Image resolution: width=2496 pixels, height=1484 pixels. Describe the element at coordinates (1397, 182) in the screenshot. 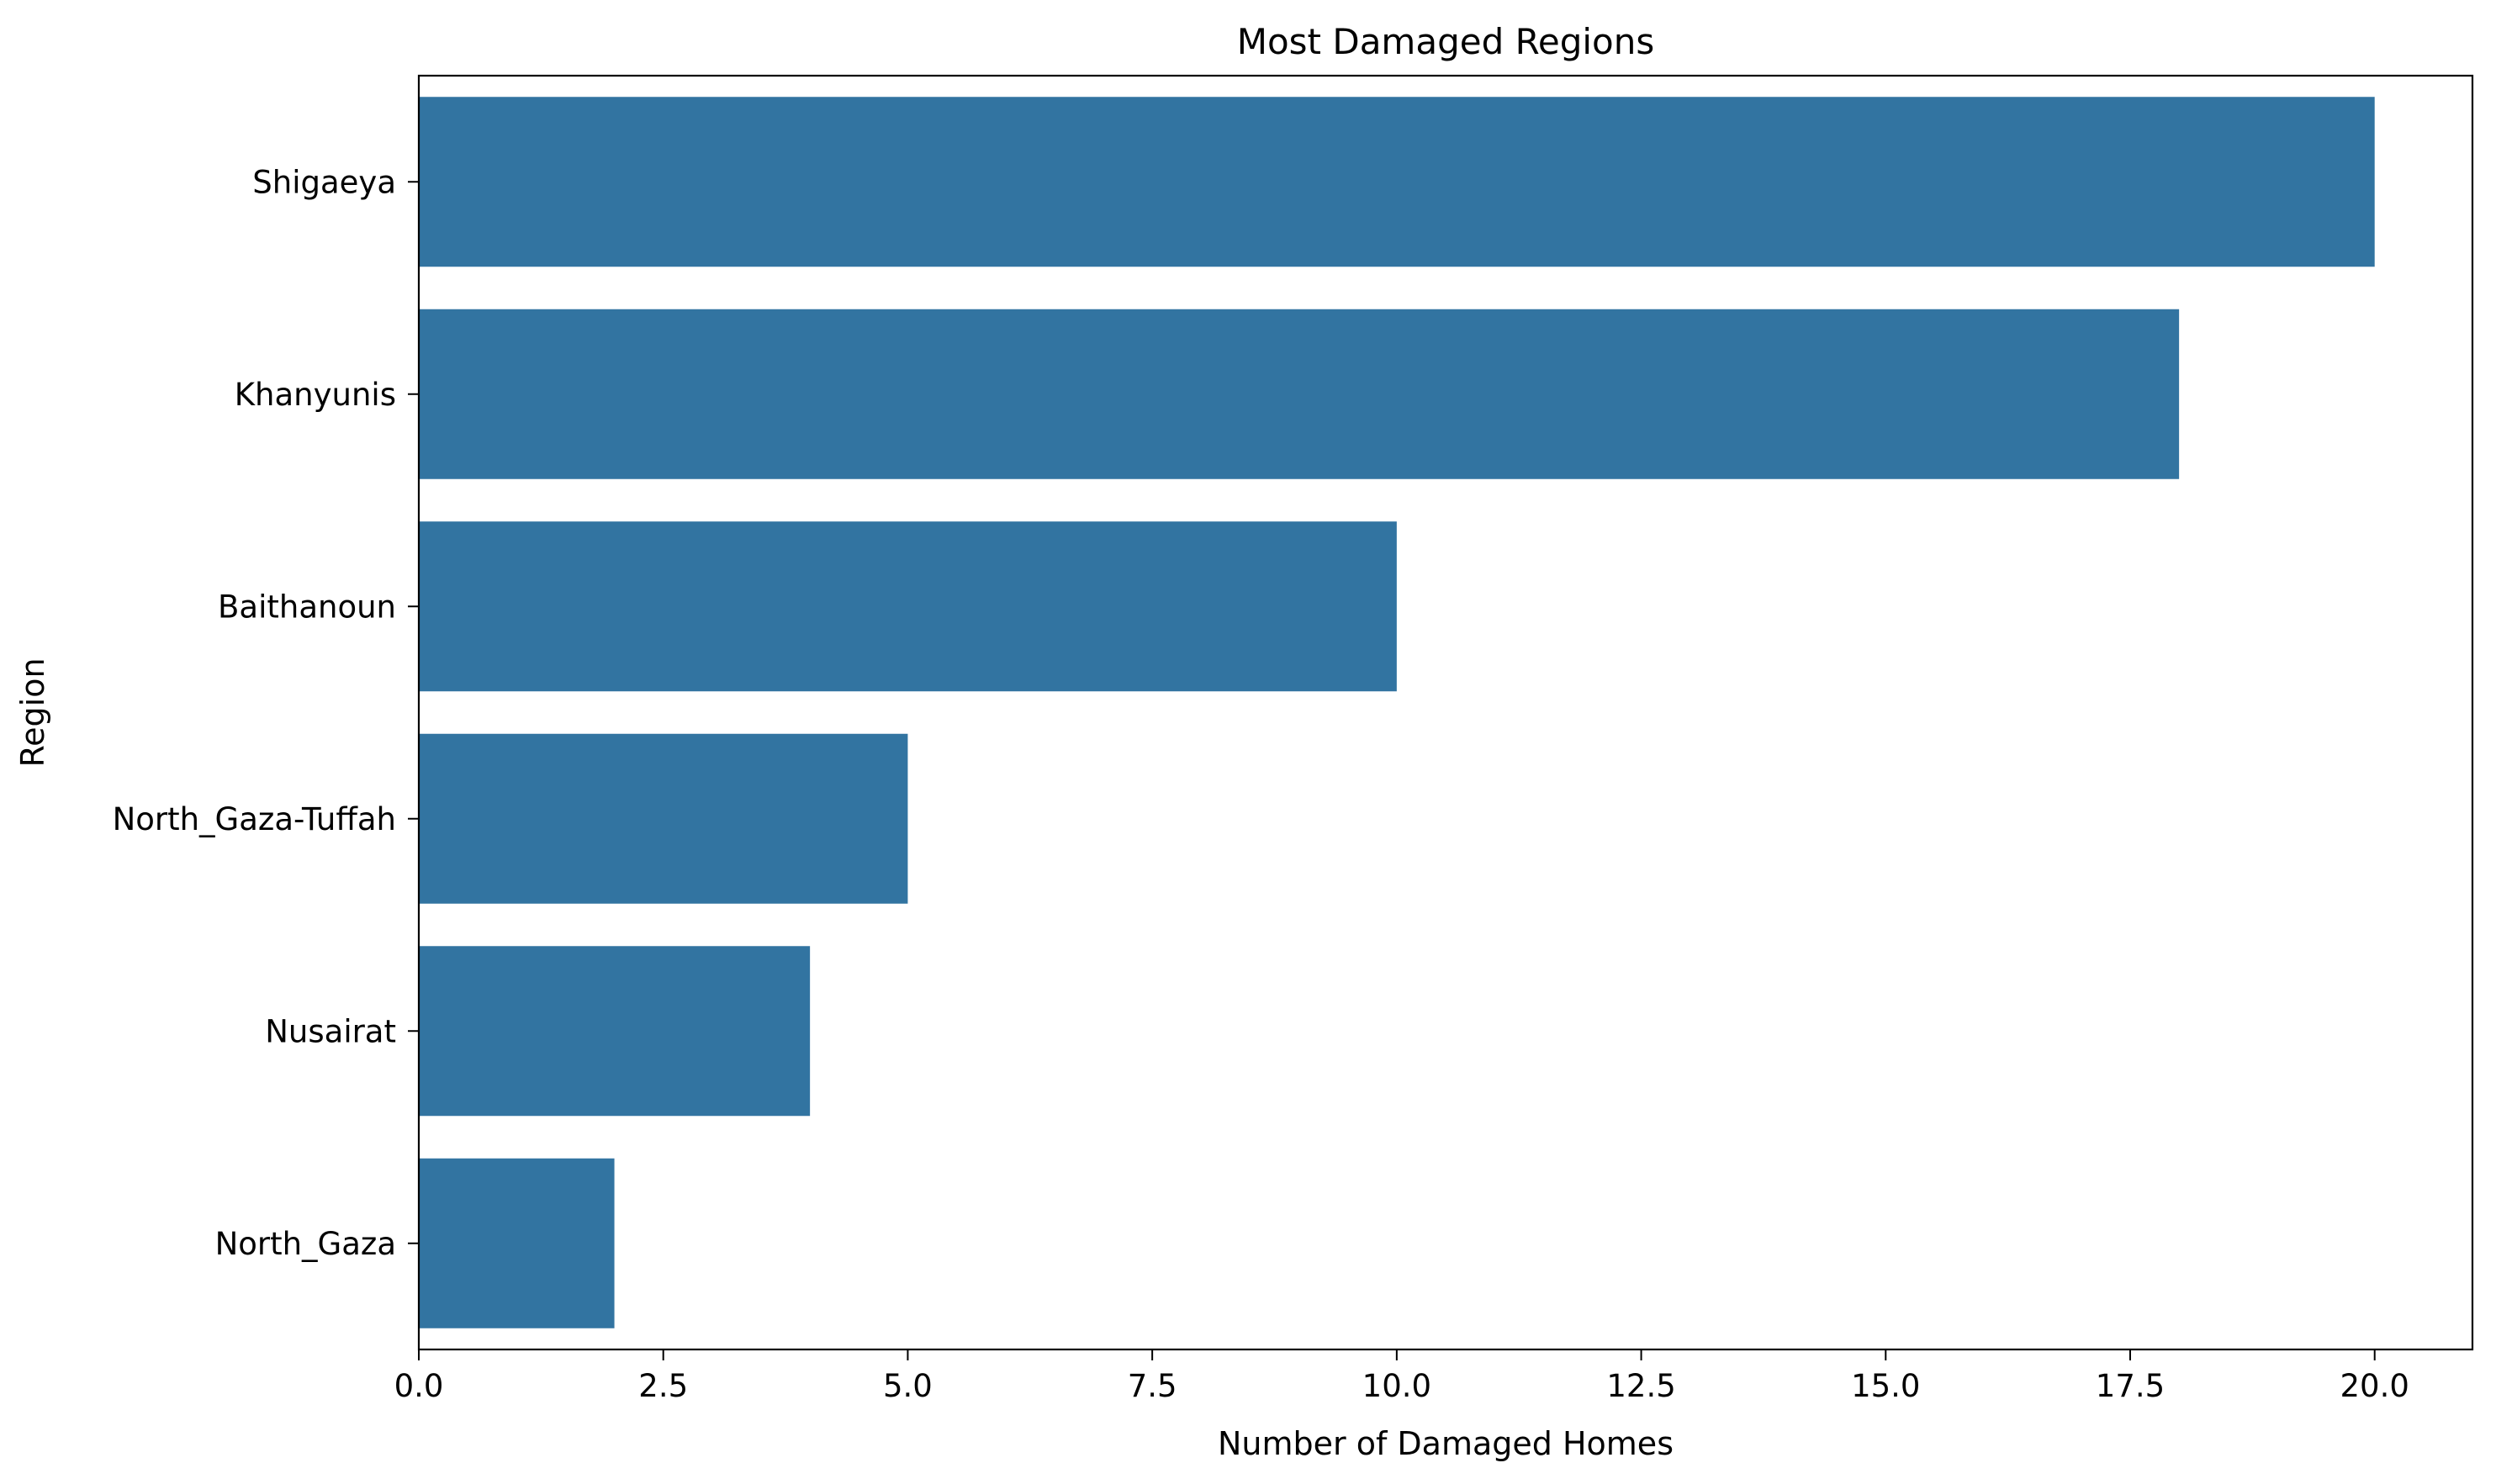

I see `bar-shigaeya` at that location.